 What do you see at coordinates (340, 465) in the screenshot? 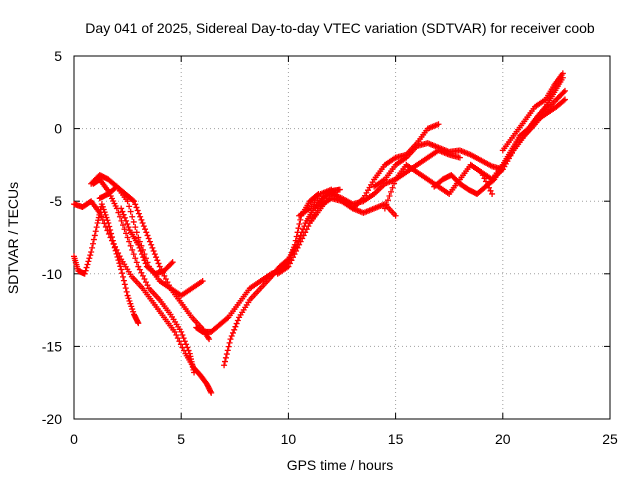
I see `x-axis-label: GPS time / hours` at bounding box center [340, 465].